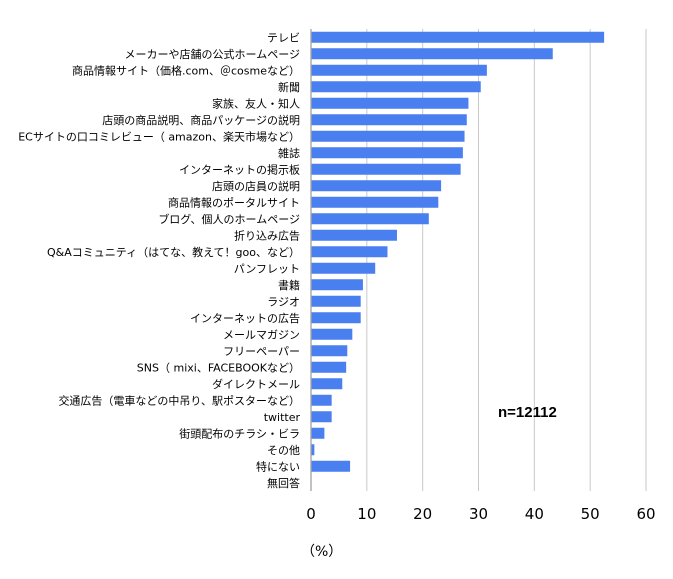 This screenshot has height=579, width=673. I want to click on category-label: パンフレット, so click(267, 268).